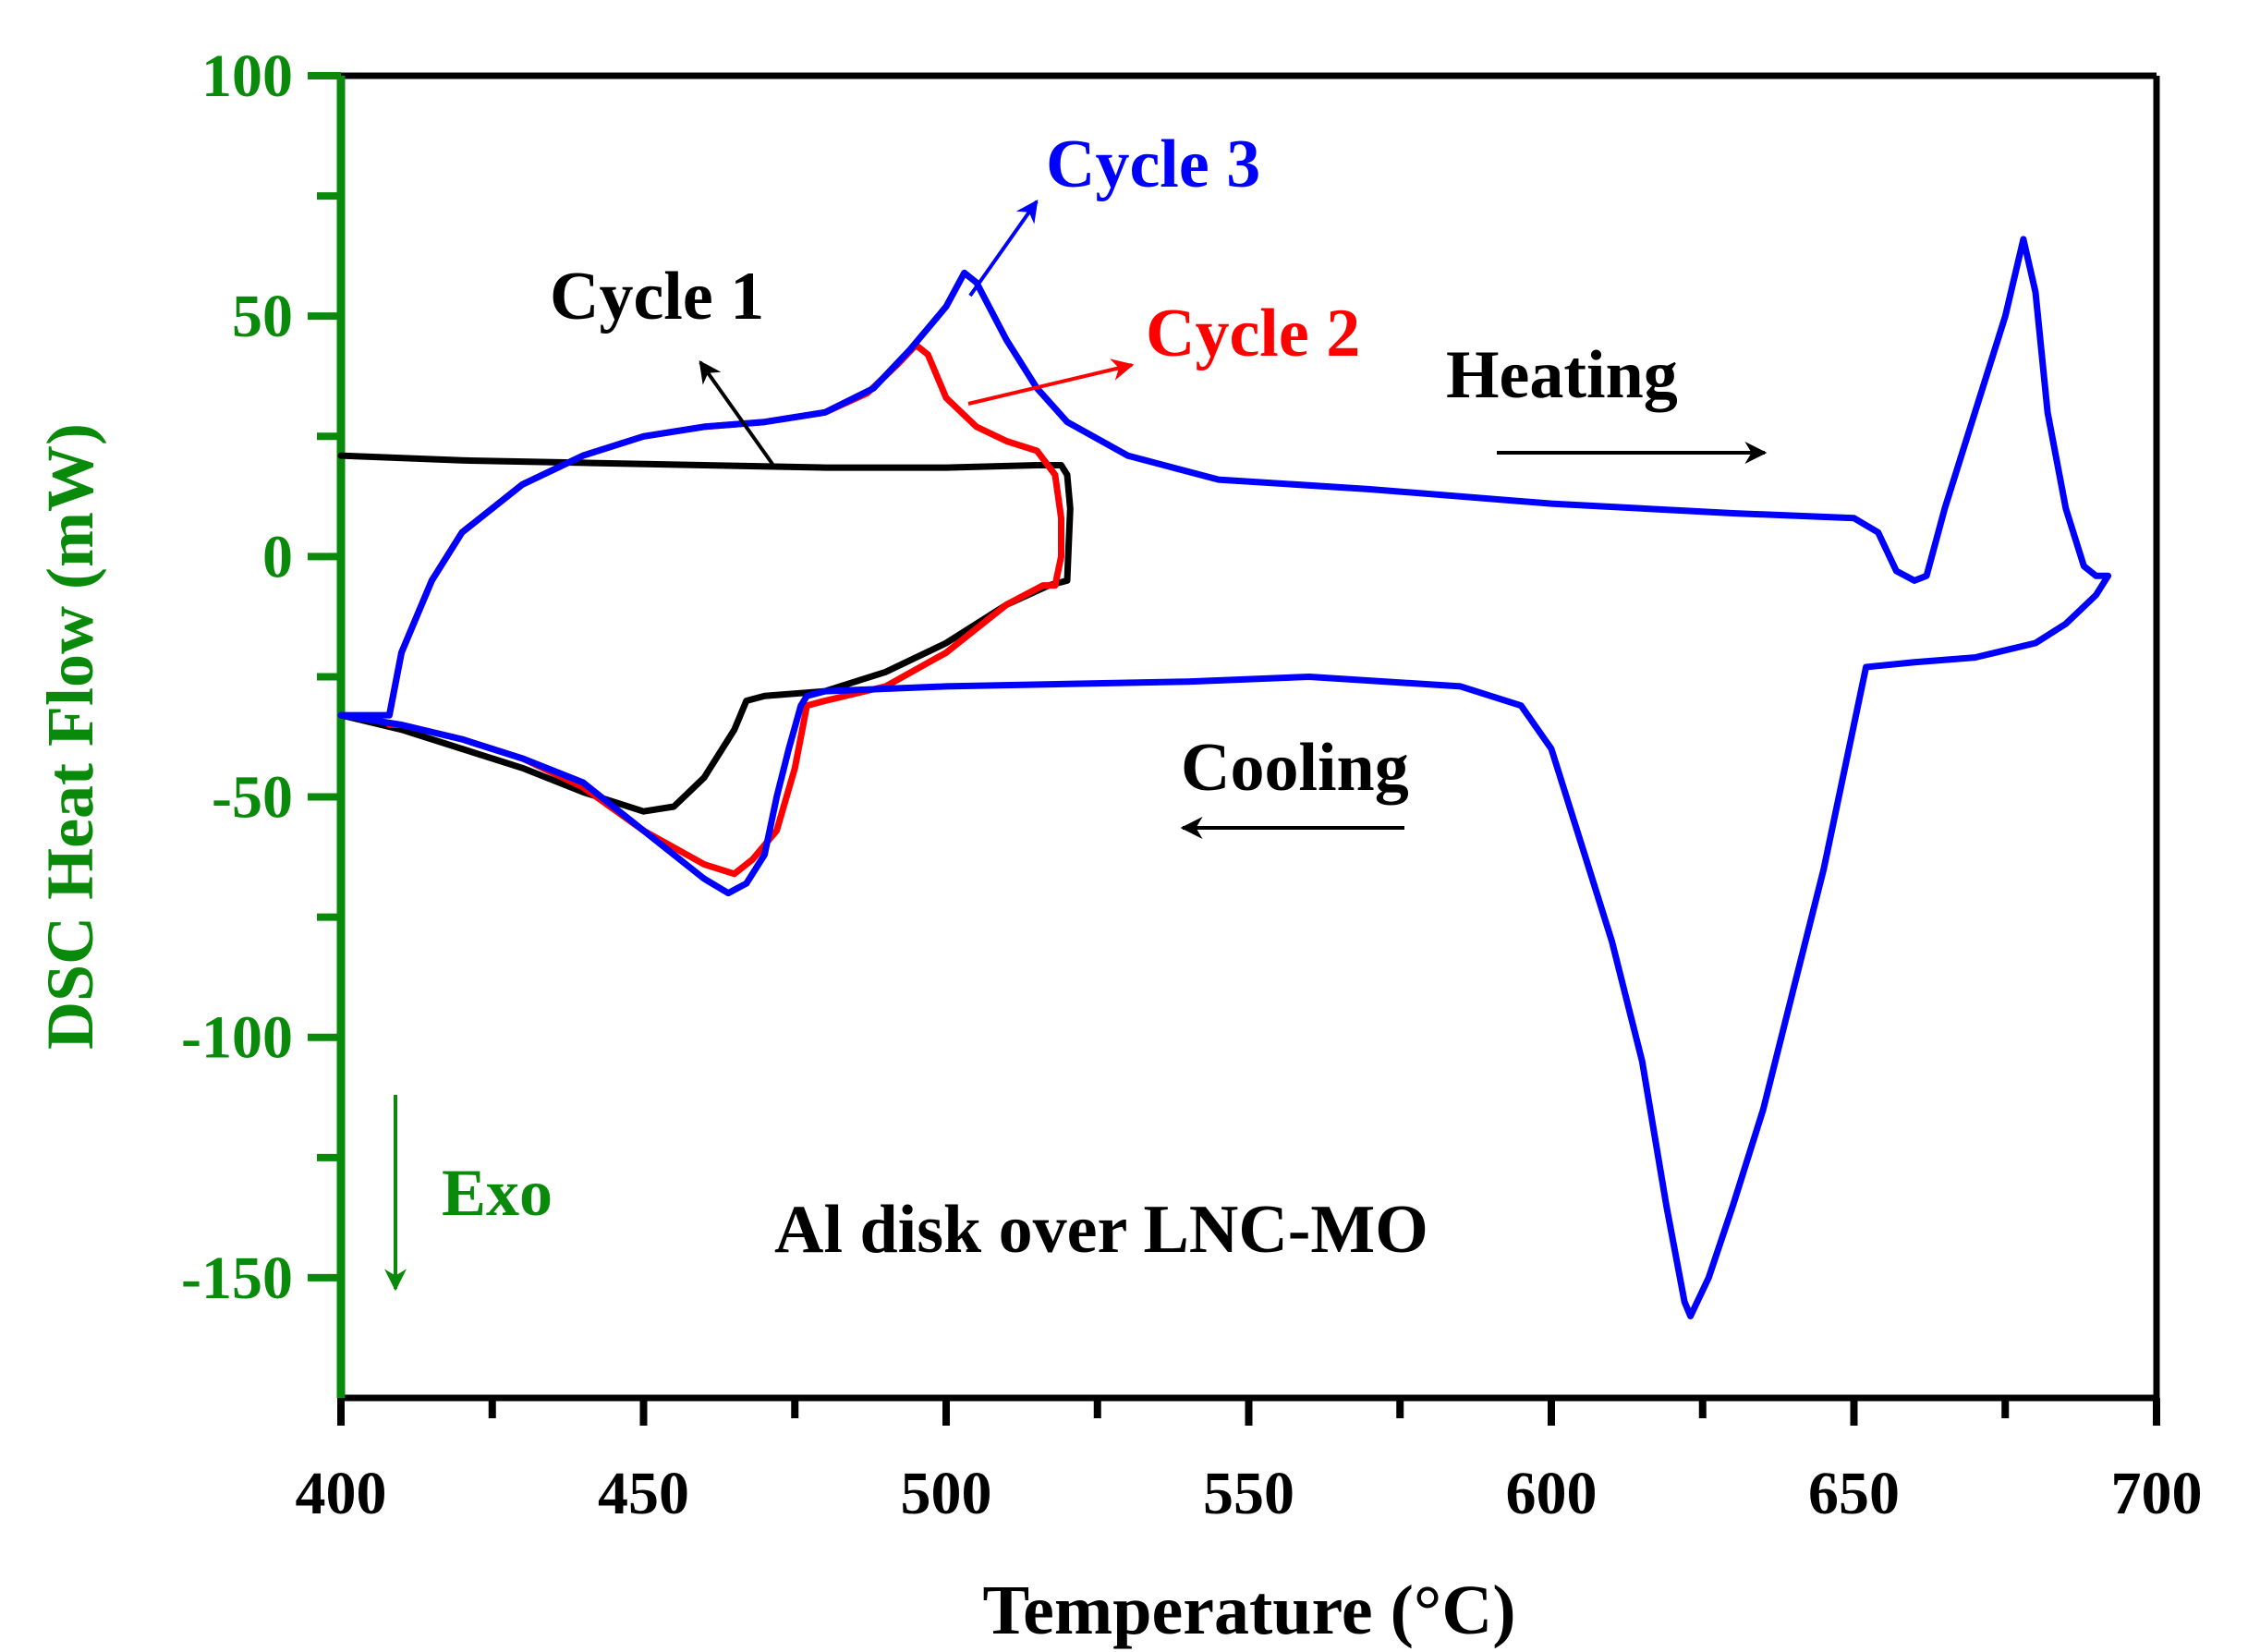 The image size is (2248, 1652). What do you see at coordinates (1003, 249) in the screenshot?
I see `cycle3-arrow` at bounding box center [1003, 249].